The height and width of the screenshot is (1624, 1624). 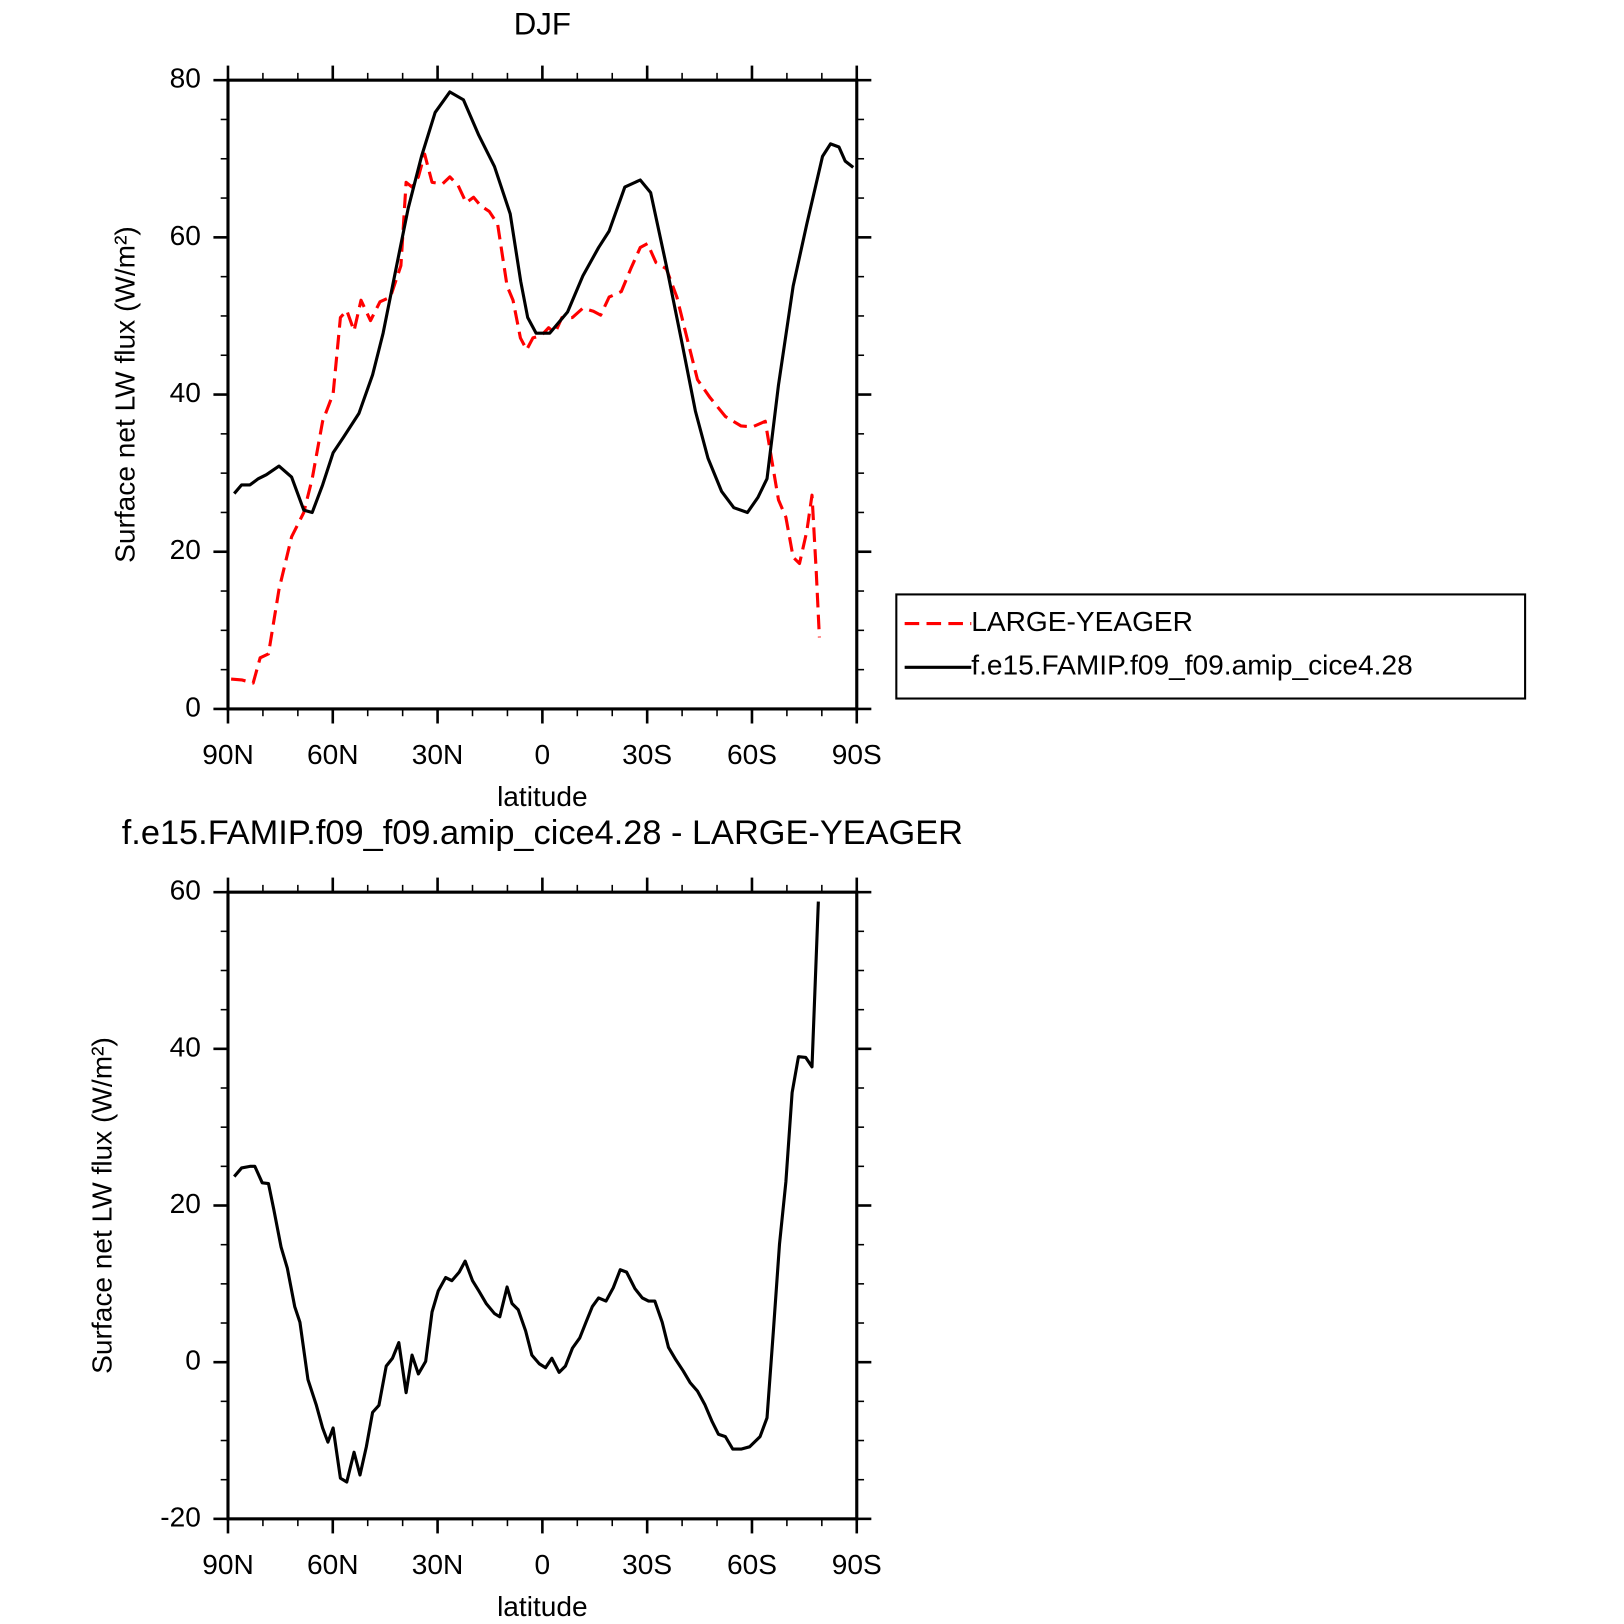 What do you see at coordinates (542, 23) in the screenshot?
I see `chart-title: DJF` at bounding box center [542, 23].